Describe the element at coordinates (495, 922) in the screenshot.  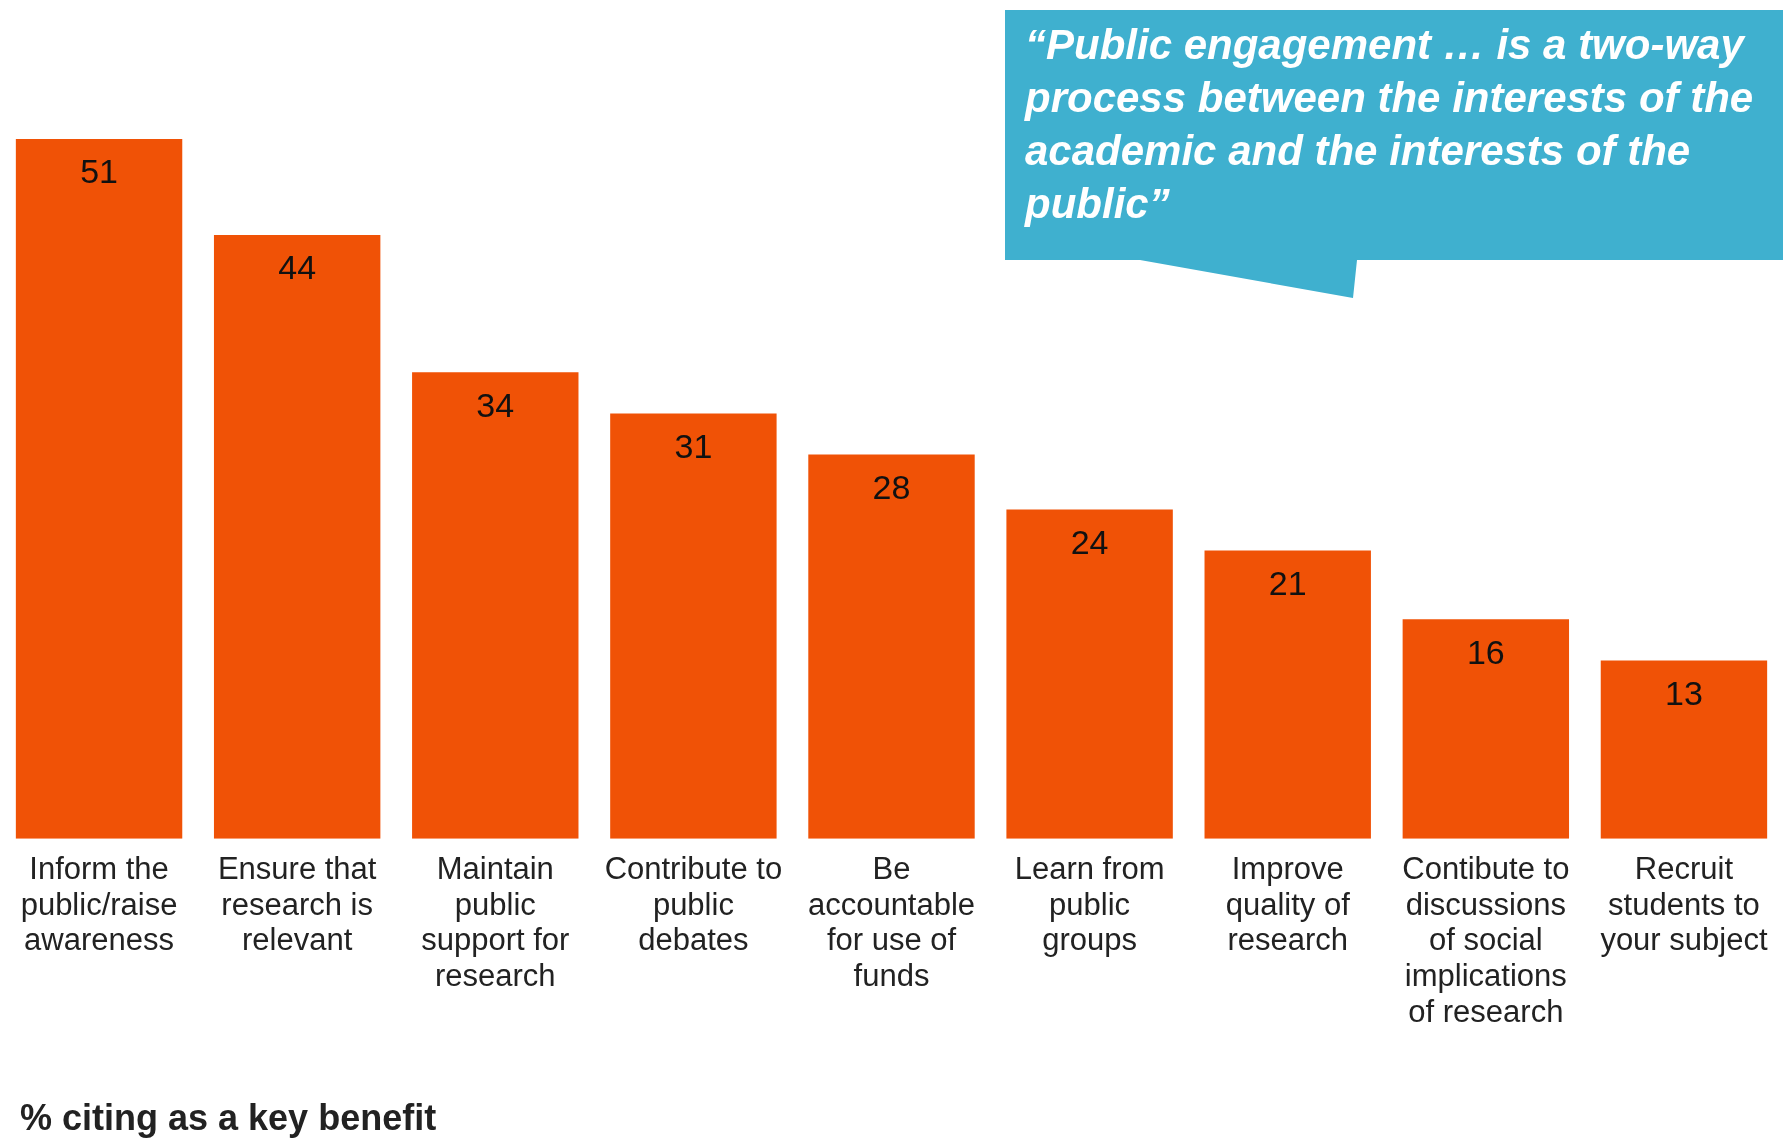
I see `x-tick-label: Maintain public support for research` at that location.